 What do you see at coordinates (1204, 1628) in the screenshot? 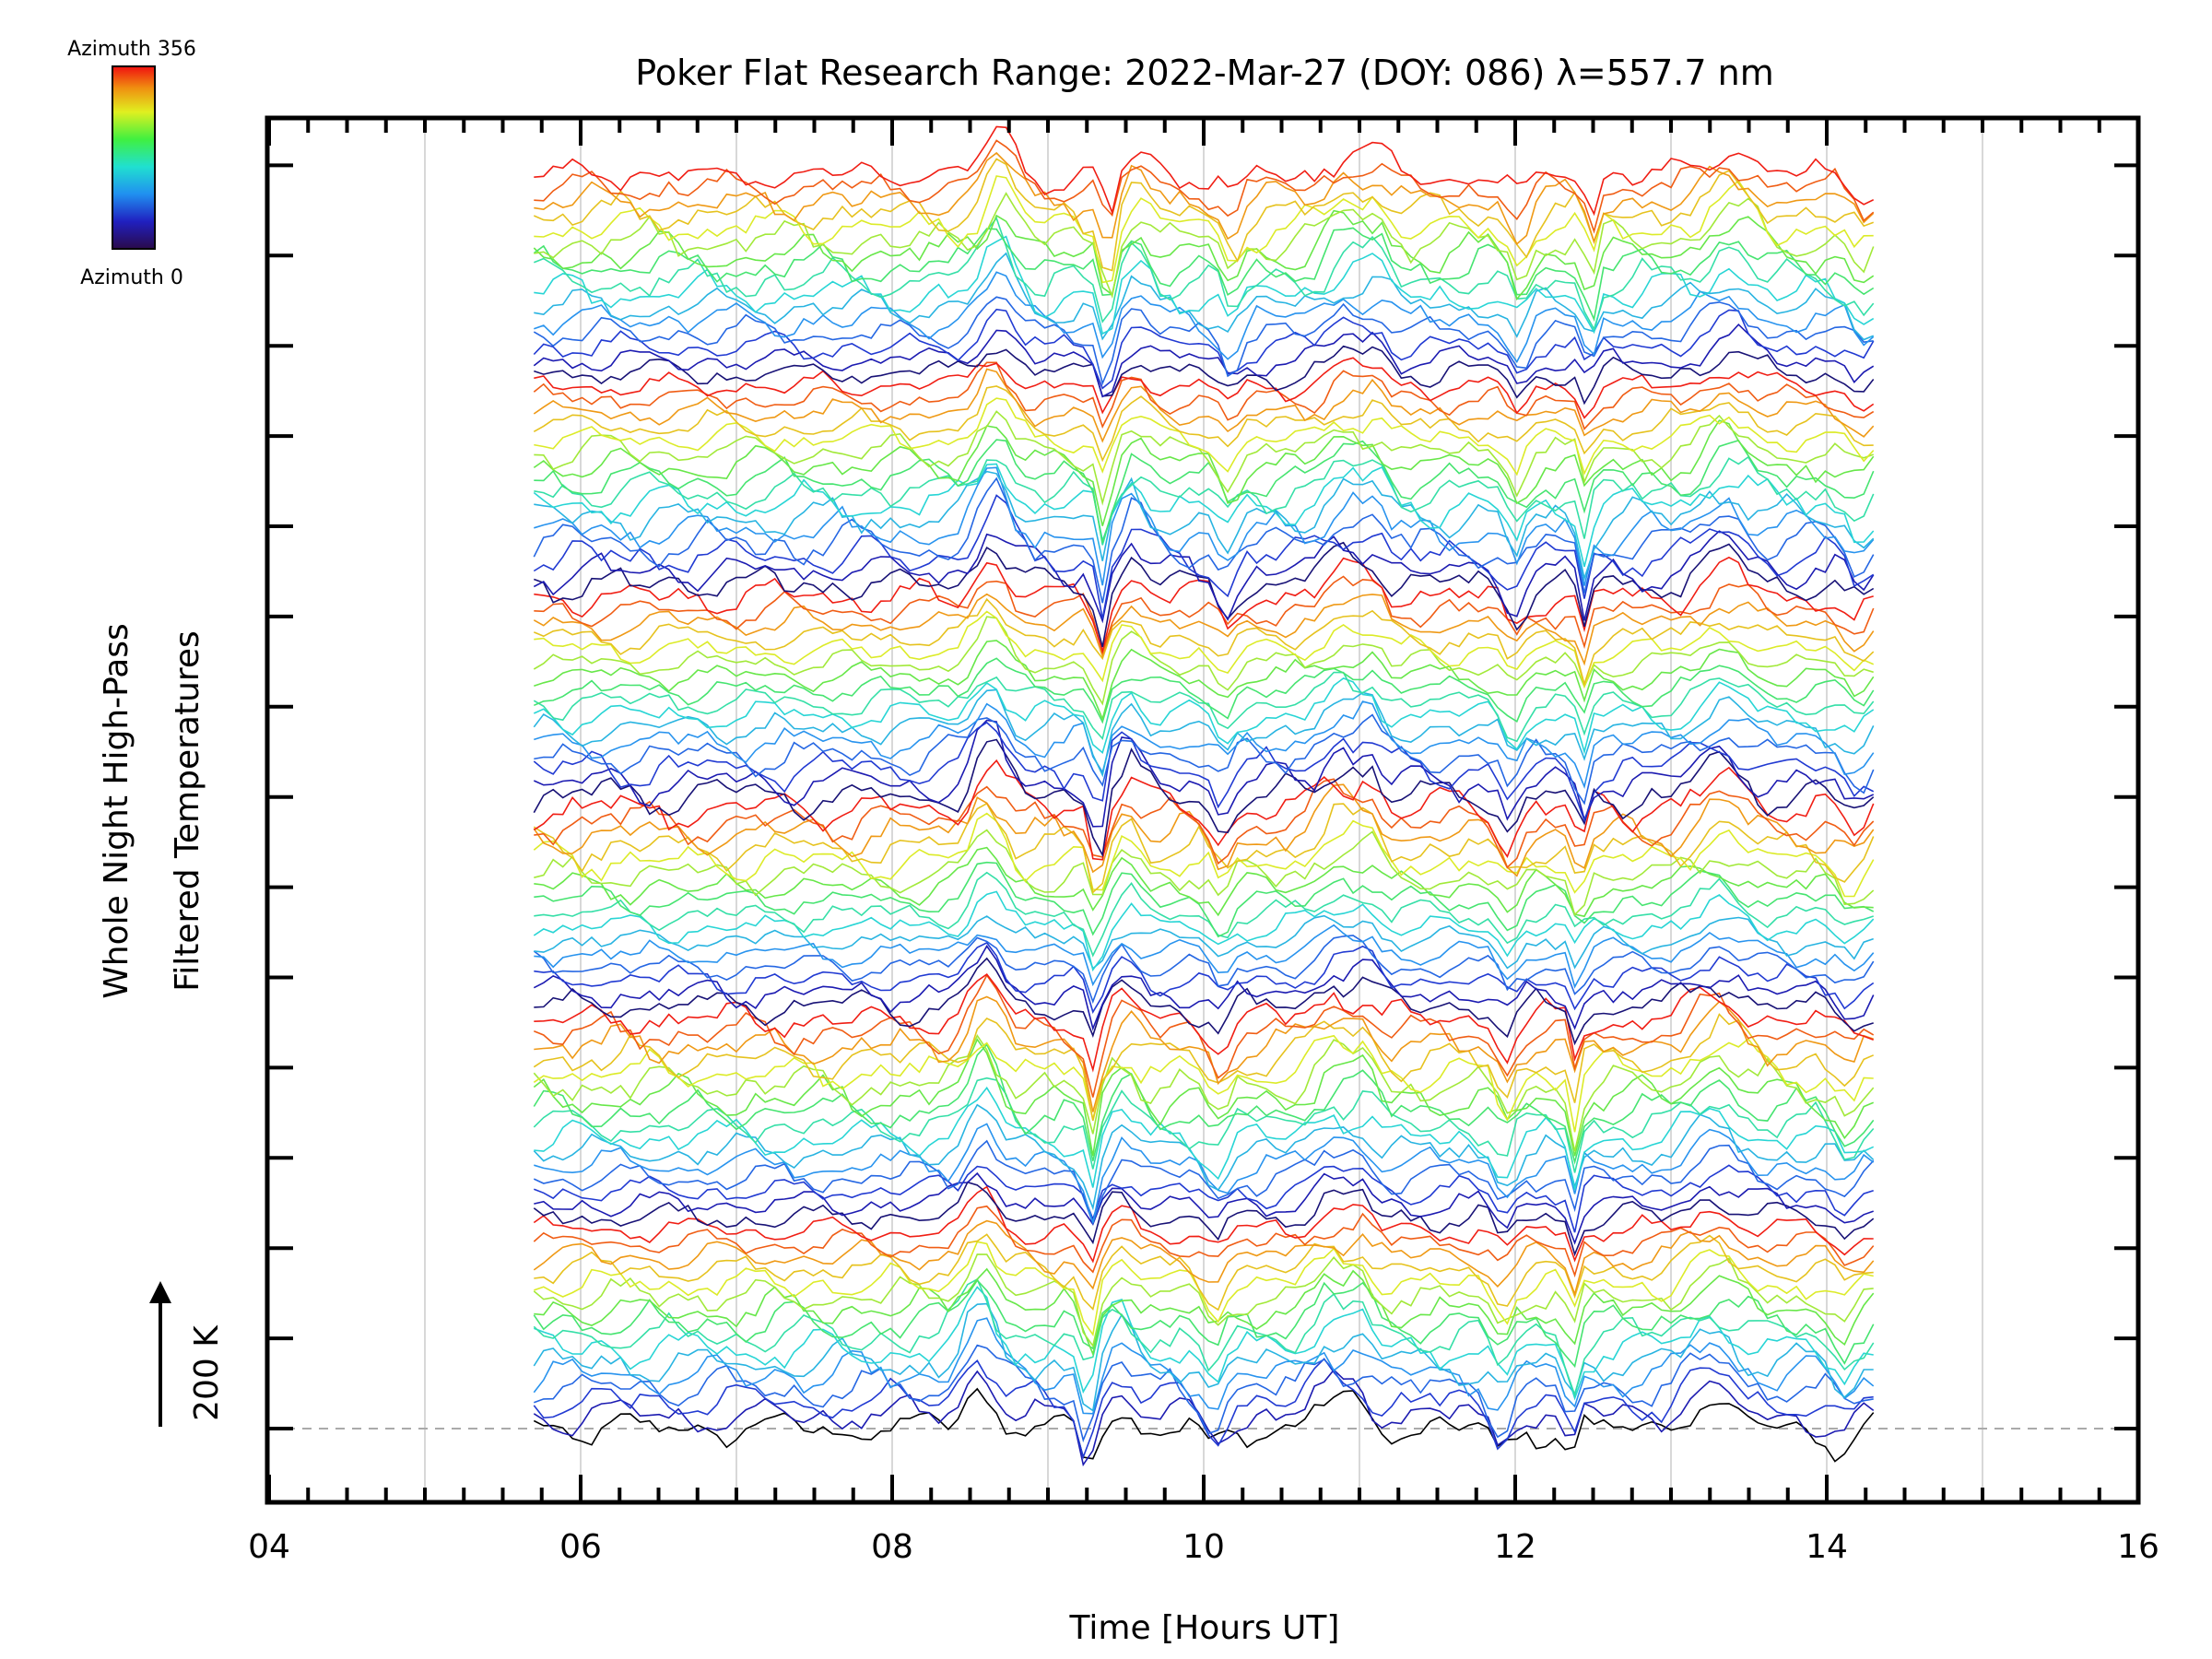
I see `x-axis-title: Time [Hours UT]` at bounding box center [1204, 1628].